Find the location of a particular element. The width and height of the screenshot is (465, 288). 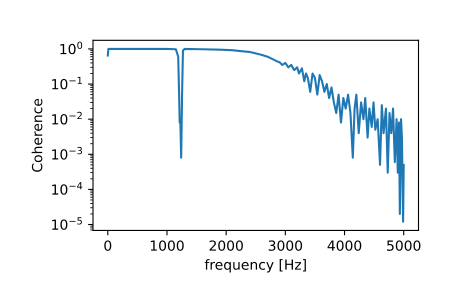

x-tick-label: 0 is located at coordinates (108, 245).